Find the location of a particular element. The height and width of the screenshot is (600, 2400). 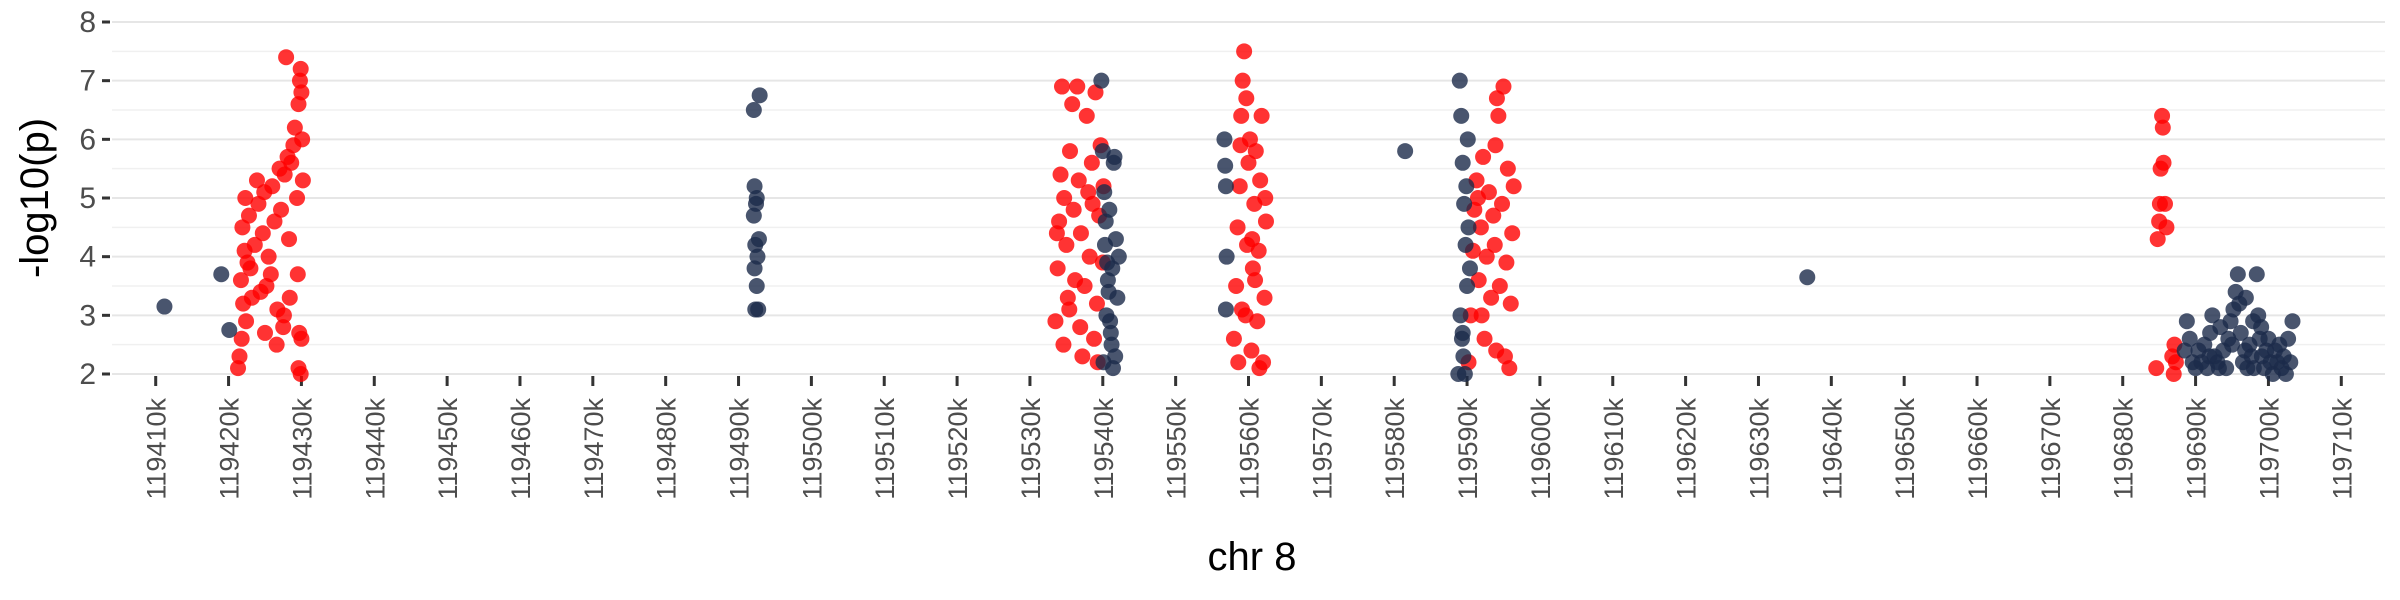

x-tick-label: 119710k is located at coordinates (2342, 449).